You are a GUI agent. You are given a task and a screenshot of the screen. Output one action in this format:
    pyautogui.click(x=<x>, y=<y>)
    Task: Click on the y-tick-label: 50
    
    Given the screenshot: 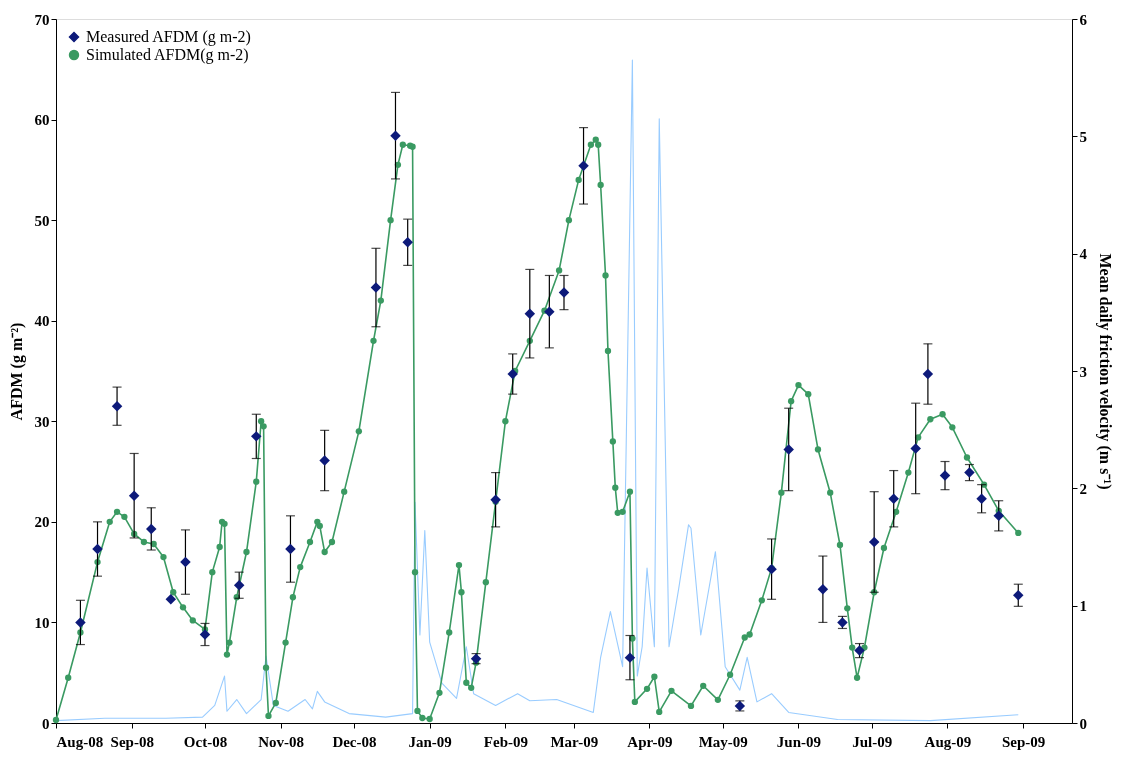 What is the action you would take?
    pyautogui.click(x=42, y=220)
    